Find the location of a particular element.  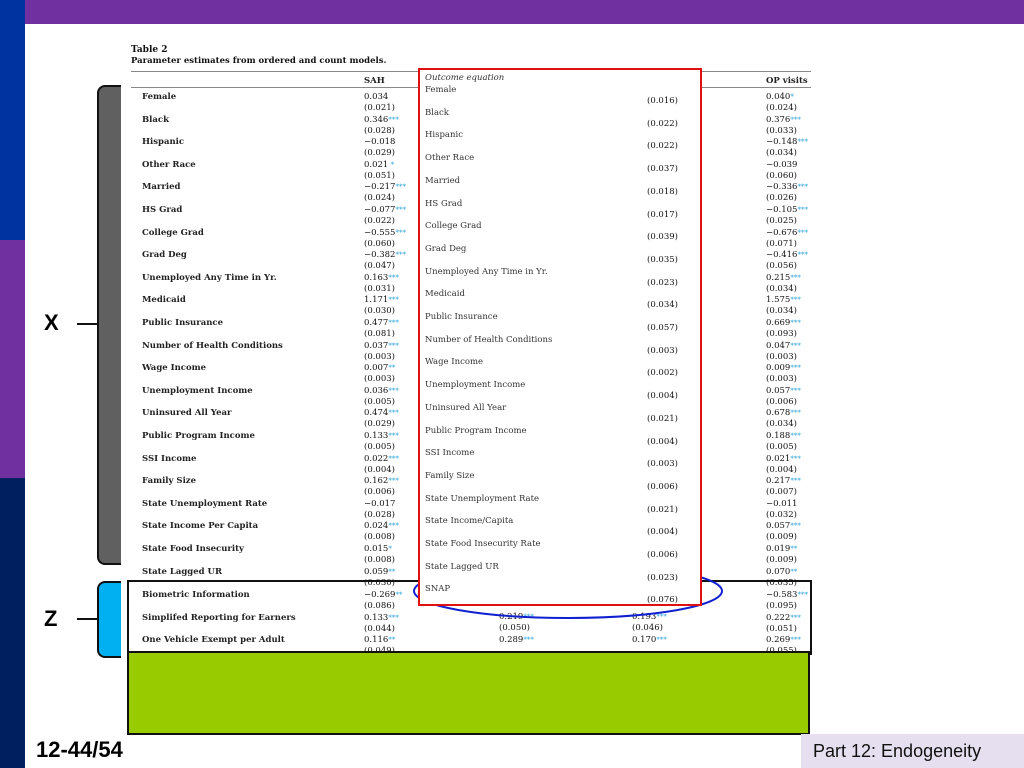

coefficient: −0.336 is located at coordinates (782, 187).